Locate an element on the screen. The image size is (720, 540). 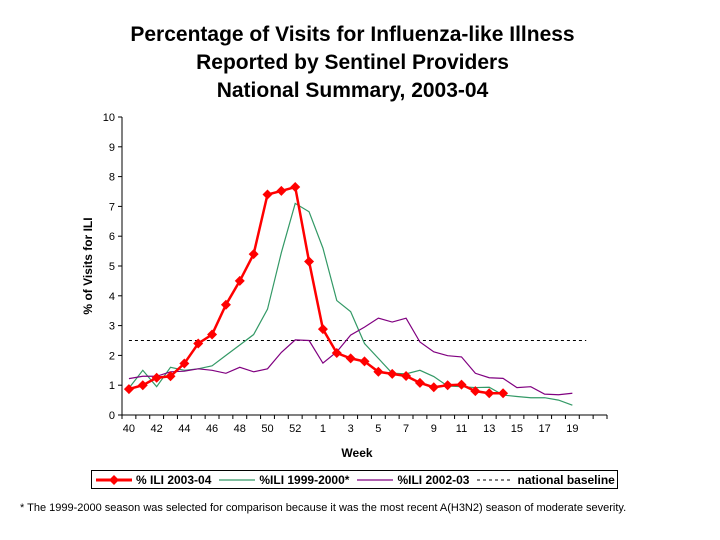
x-tick-label: 52 is located at coordinates (295, 429).